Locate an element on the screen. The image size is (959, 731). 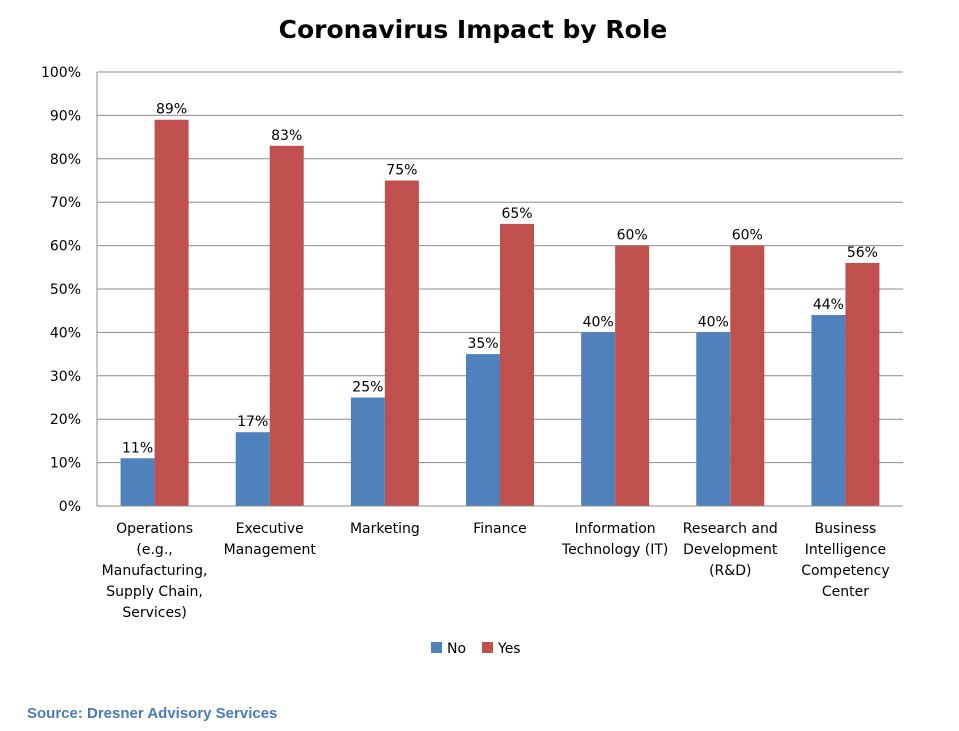
x-tick-label: Manufacturing, is located at coordinates (155, 571).